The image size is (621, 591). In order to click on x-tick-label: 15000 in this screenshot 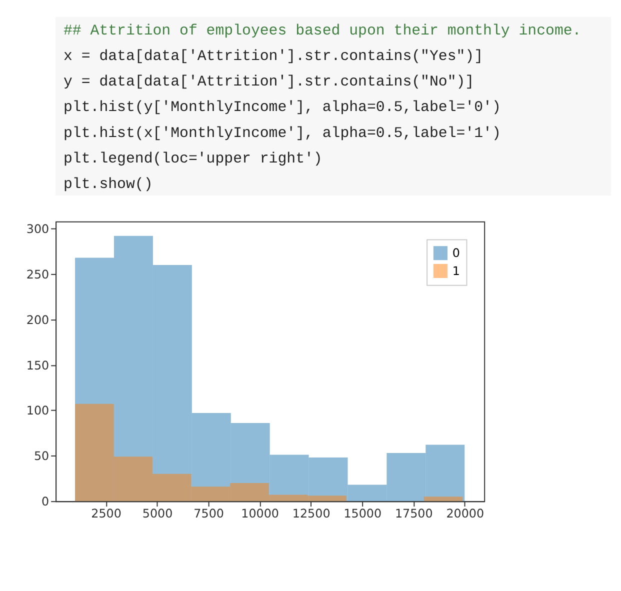, I will do `click(363, 513)`.